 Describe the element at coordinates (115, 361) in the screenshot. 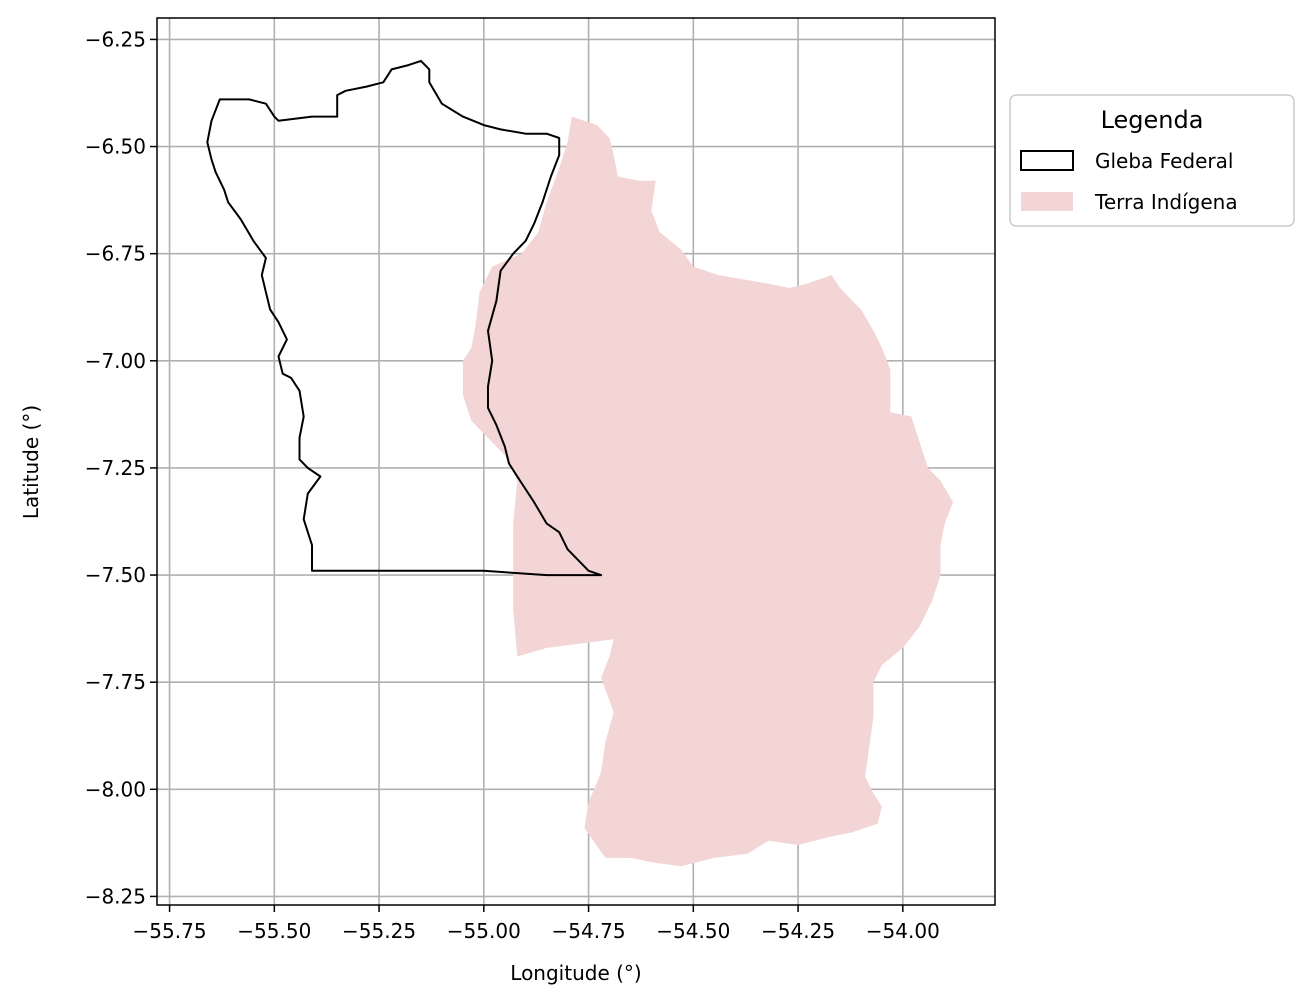

I see `y-tick-label: −7.00` at that location.